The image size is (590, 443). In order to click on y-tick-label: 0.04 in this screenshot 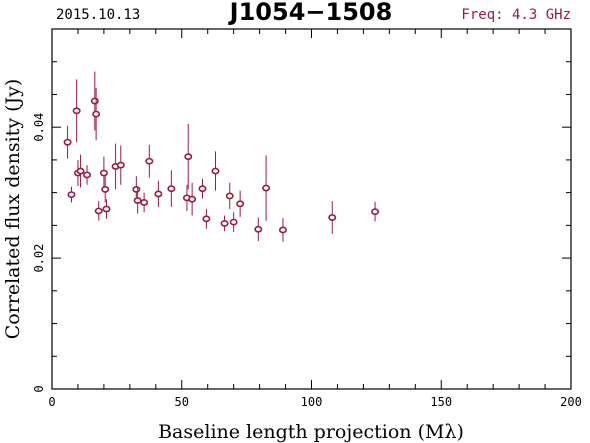, I will do `click(39, 127)`.